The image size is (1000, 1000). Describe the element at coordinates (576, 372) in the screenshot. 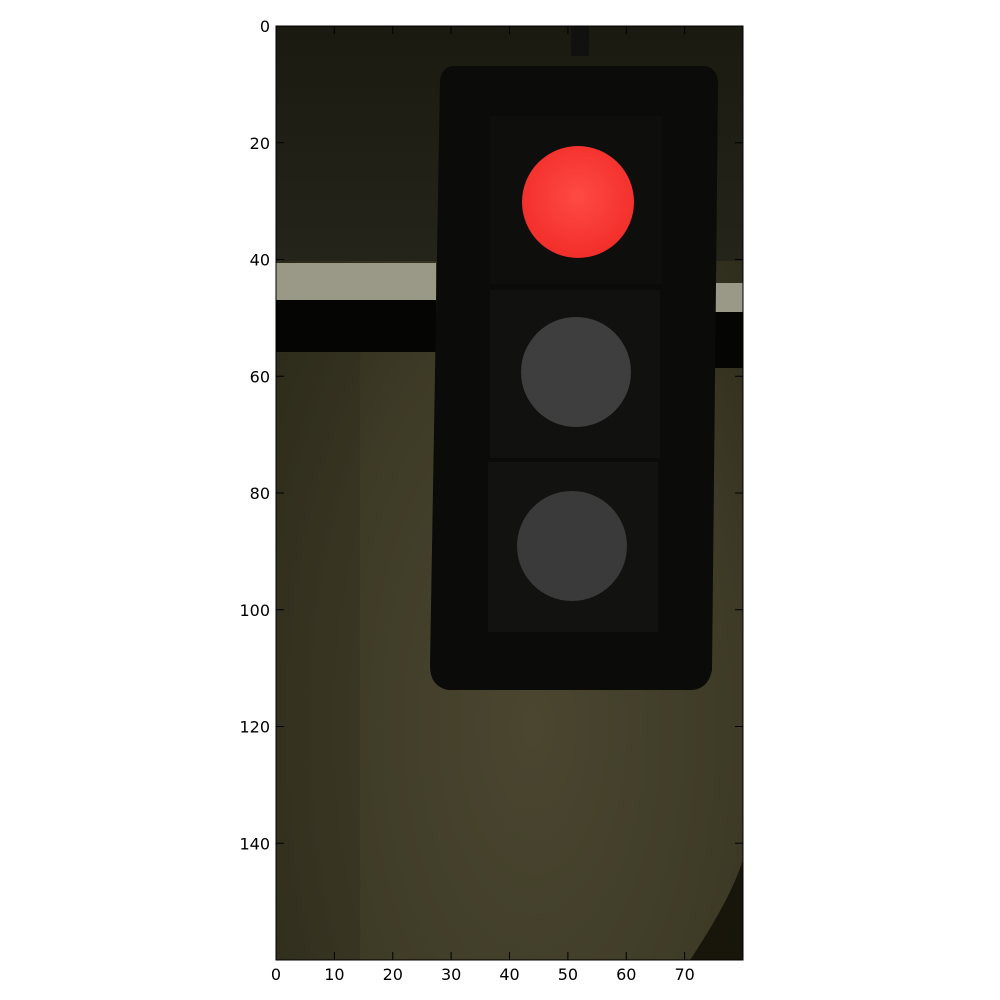

I see `yellow-lamp` at that location.